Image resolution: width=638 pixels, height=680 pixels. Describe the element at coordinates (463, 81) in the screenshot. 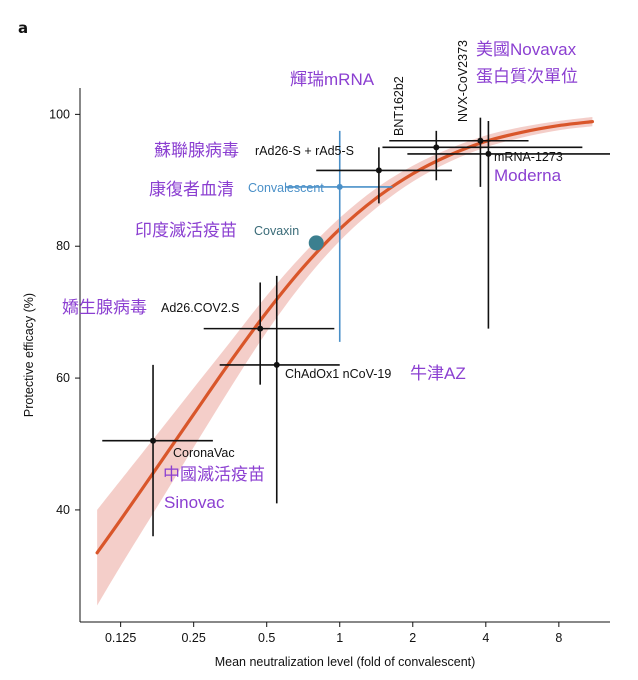

I see `label-nvx: NVX-CoV2373` at that location.